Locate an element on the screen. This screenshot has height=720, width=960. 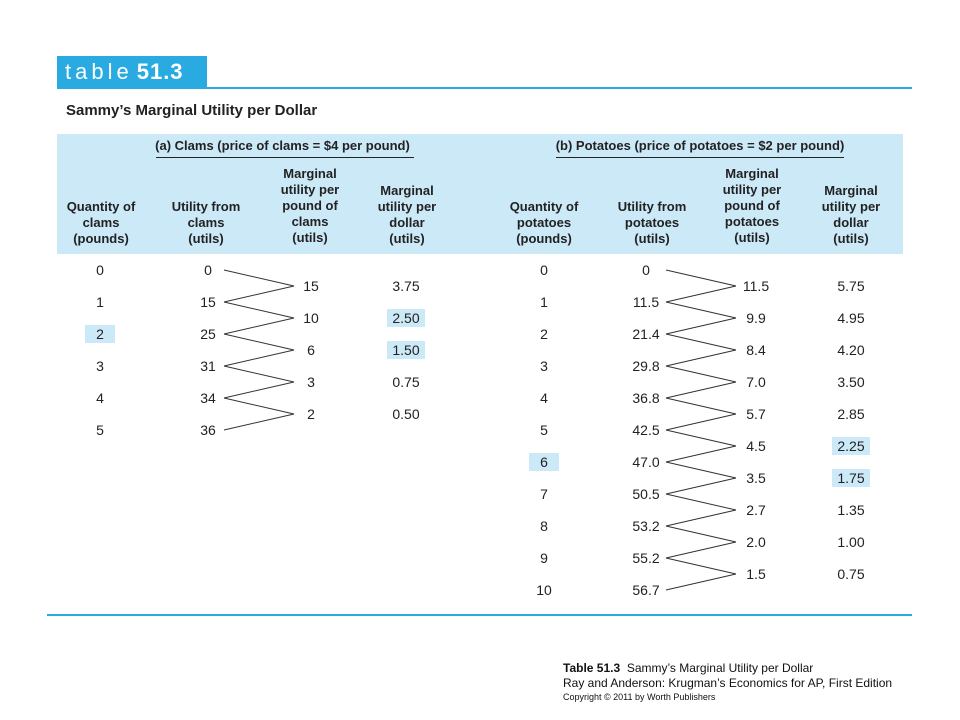
marginal-utility-cell: 3 is located at coordinates (311, 382).